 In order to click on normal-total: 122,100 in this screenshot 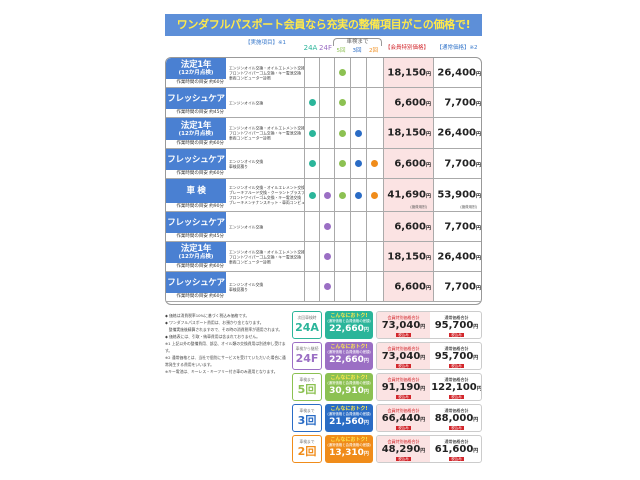, I will do `click(454, 387)`.